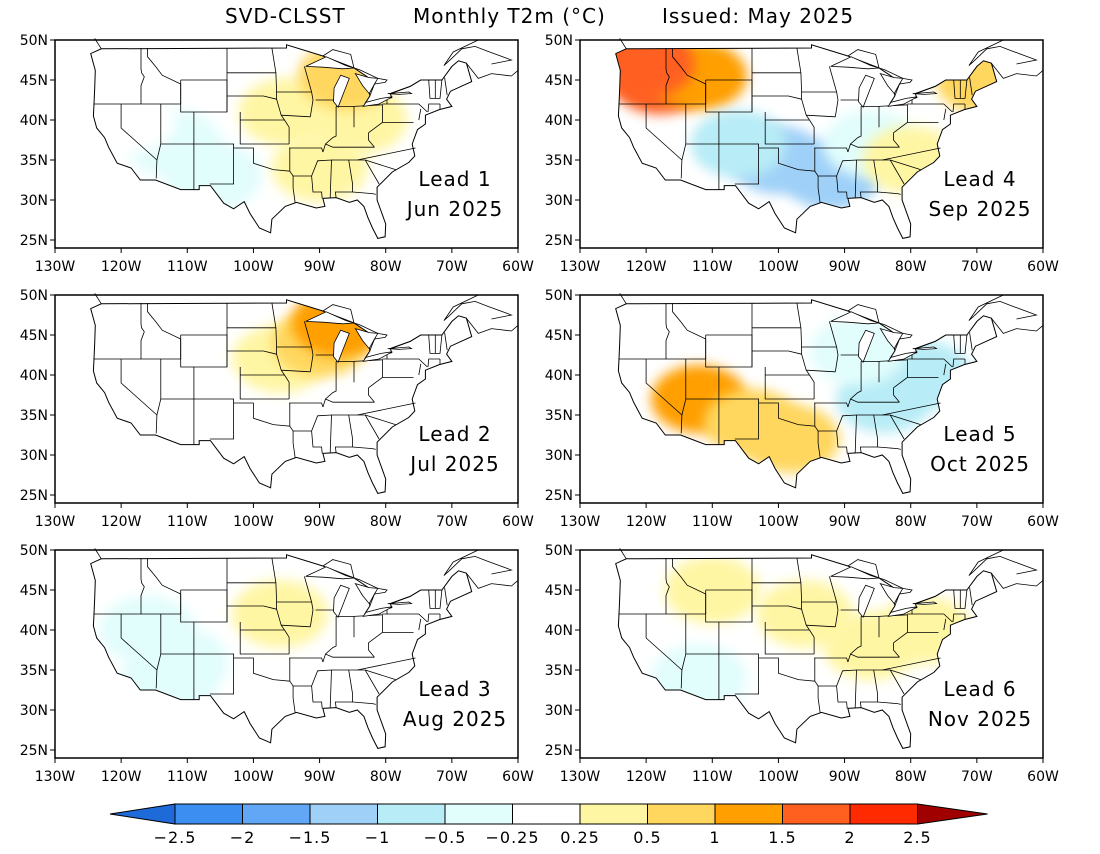 The height and width of the screenshot is (854, 1100). What do you see at coordinates (550, 823) in the screenshot?
I see `colorbar-legend: −2.5 −2 −1.5 −1 −0.5 −0.25 0.25 0.5 1 1.5 2 2.5` at bounding box center [550, 823].